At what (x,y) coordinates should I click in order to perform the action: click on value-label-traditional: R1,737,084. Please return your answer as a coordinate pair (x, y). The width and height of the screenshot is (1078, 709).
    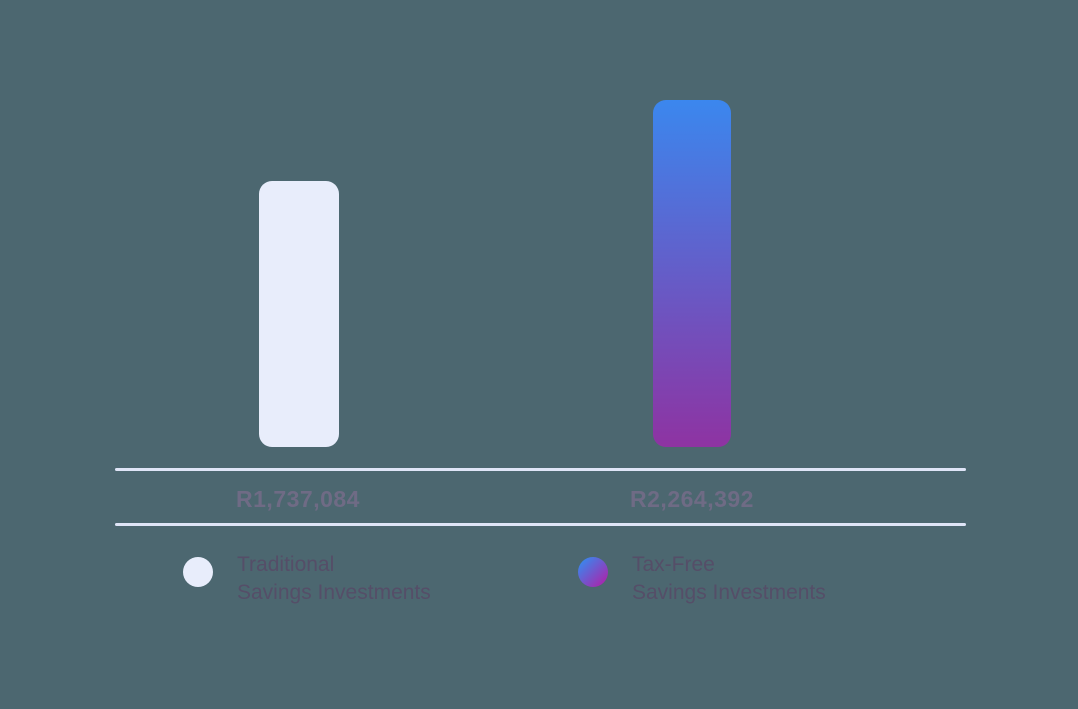
    Looking at the image, I should click on (298, 499).